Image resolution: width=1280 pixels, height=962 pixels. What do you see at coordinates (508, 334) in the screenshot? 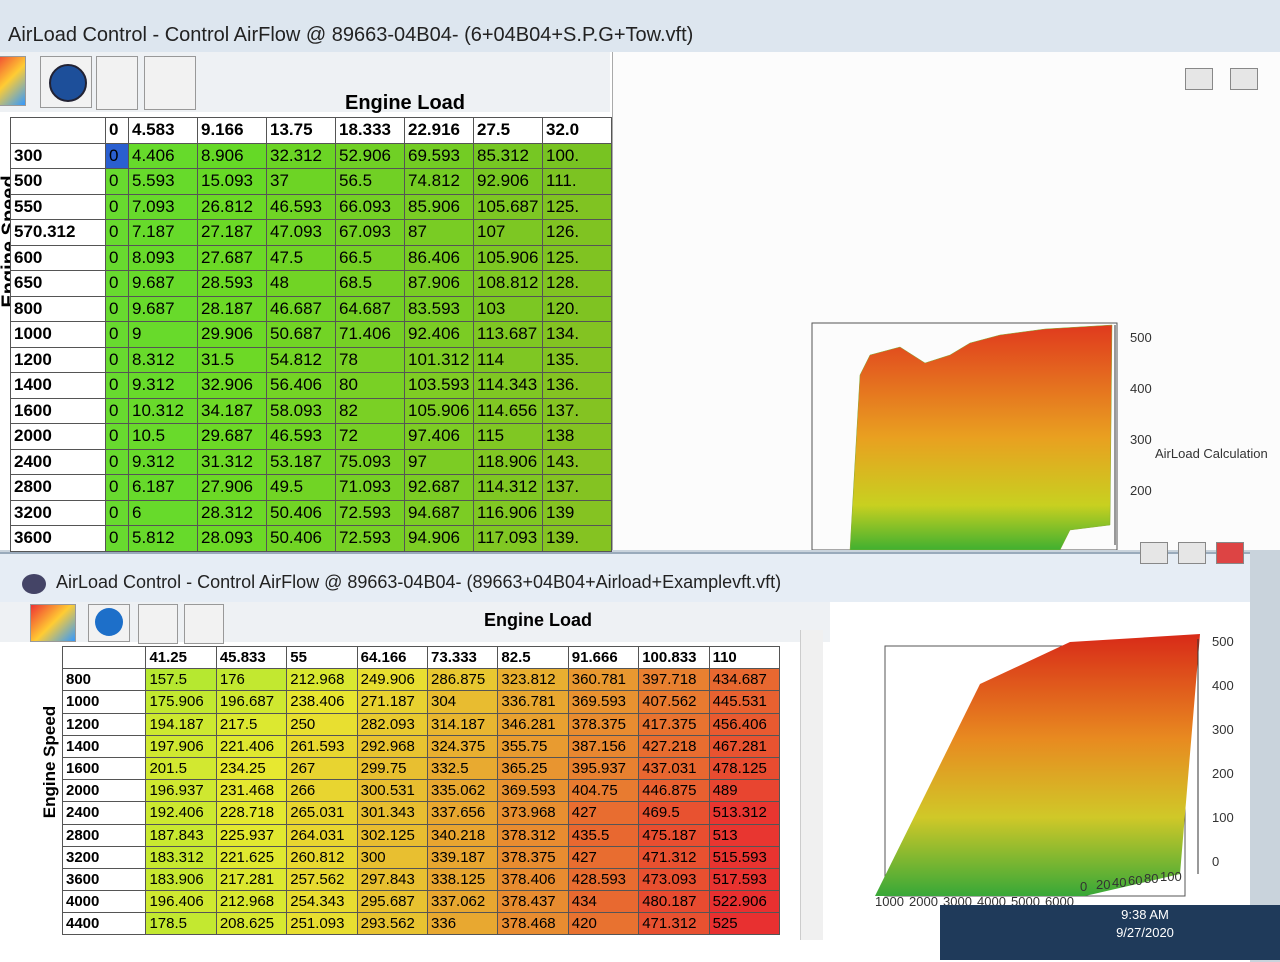
I see `data-cell: 113.687` at bounding box center [508, 334].